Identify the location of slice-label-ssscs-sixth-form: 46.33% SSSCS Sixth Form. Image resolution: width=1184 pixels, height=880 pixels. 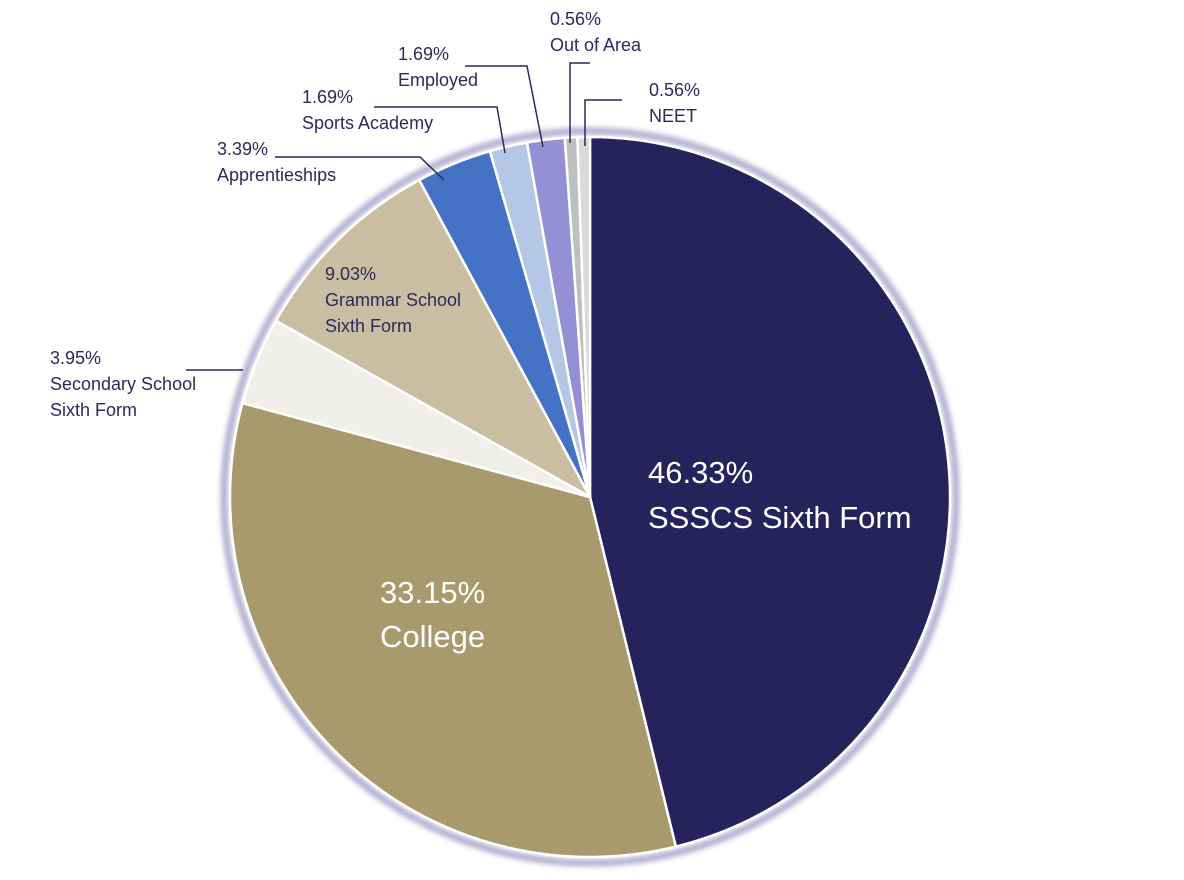
(780, 495).